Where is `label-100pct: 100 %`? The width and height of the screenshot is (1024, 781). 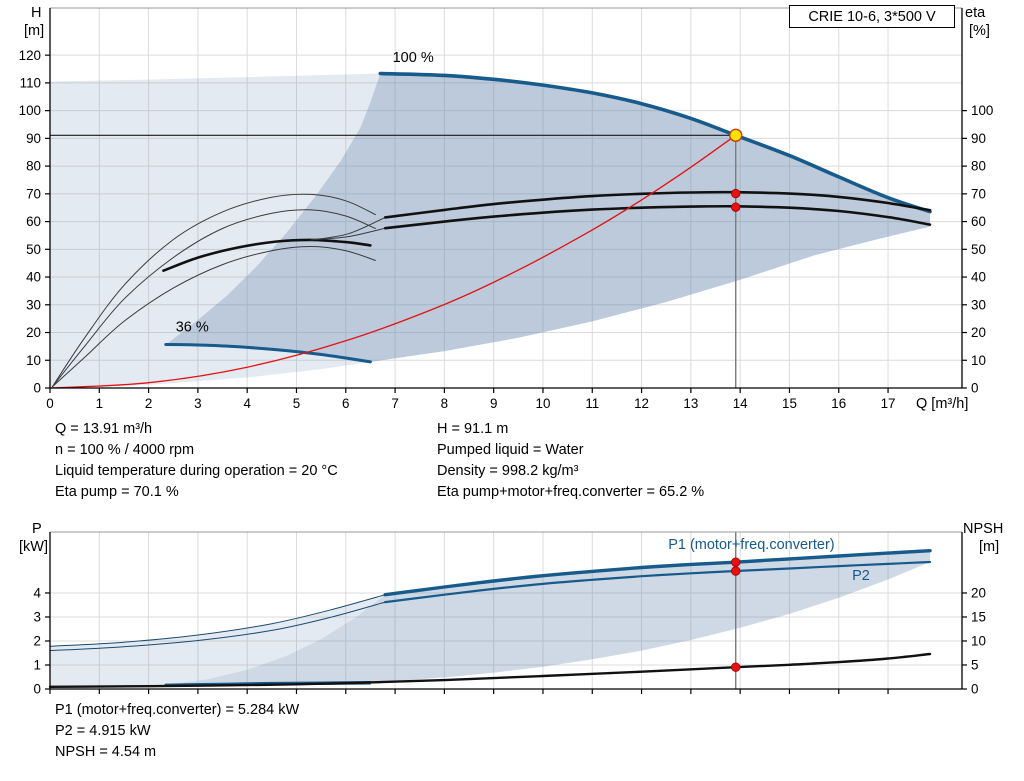 label-100pct: 100 % is located at coordinates (413, 58).